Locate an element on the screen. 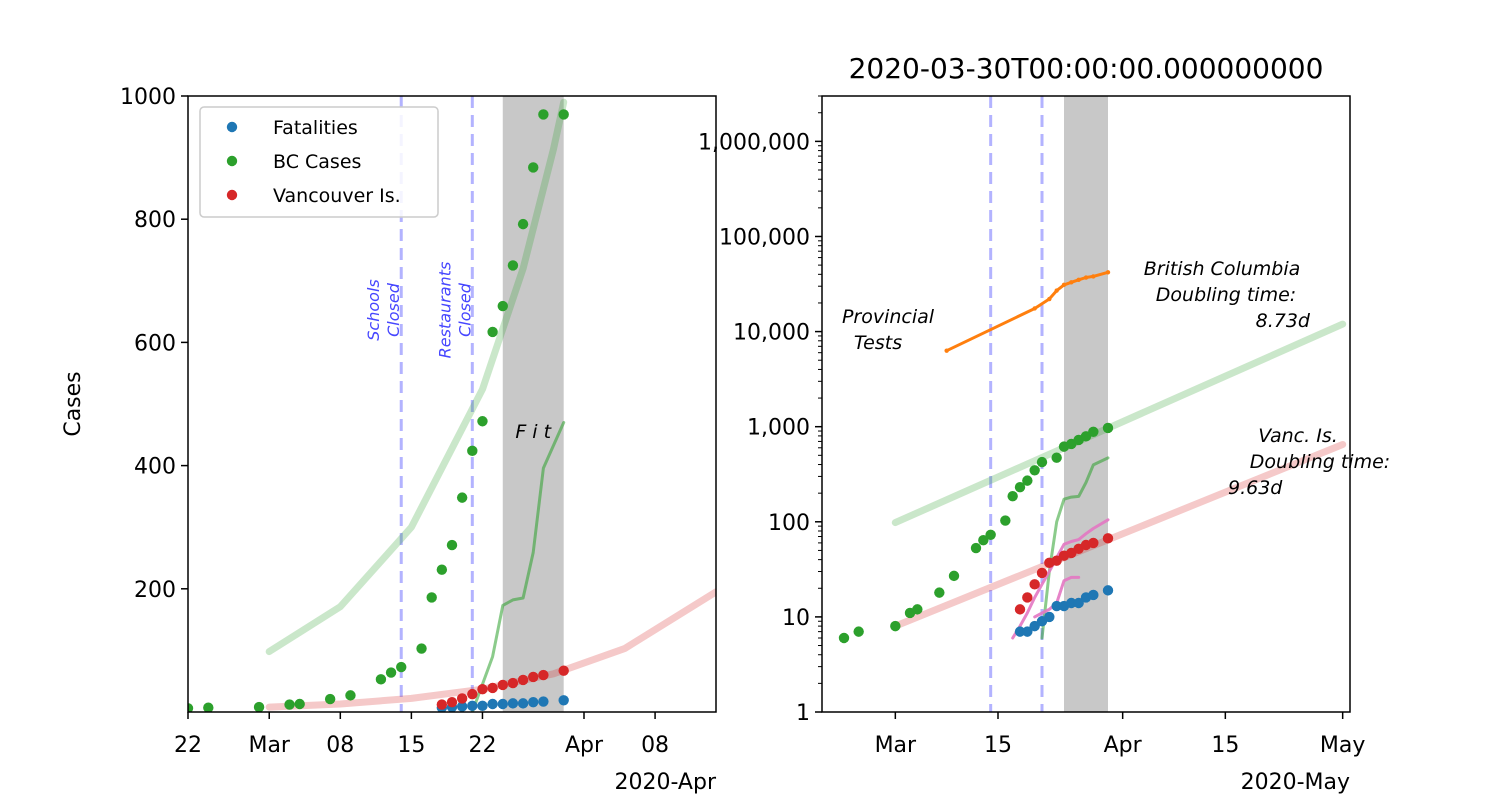  event-label-line: Restaurants is located at coordinates (444, 310).